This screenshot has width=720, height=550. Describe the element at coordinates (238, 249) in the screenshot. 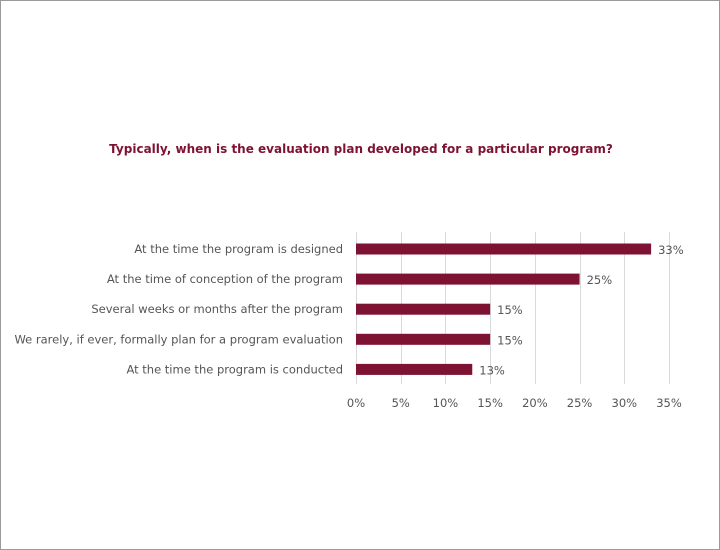

I see `category-label: At the time the program is designed` at that location.